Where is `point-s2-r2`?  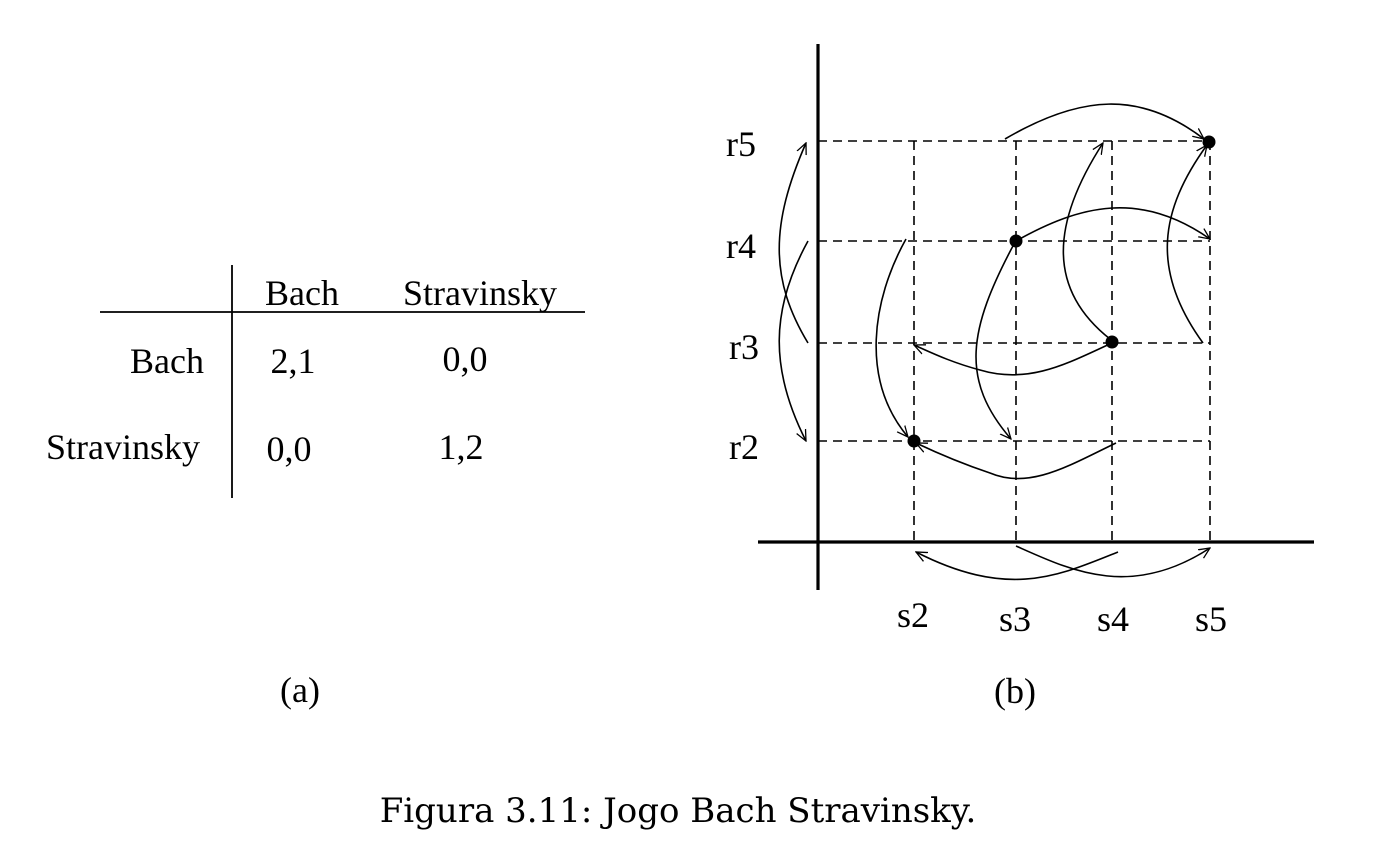
point-s2-r2 is located at coordinates (914, 441).